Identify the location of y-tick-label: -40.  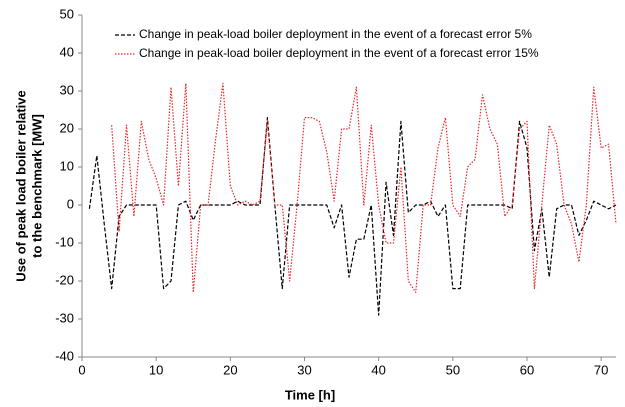
(64, 355).